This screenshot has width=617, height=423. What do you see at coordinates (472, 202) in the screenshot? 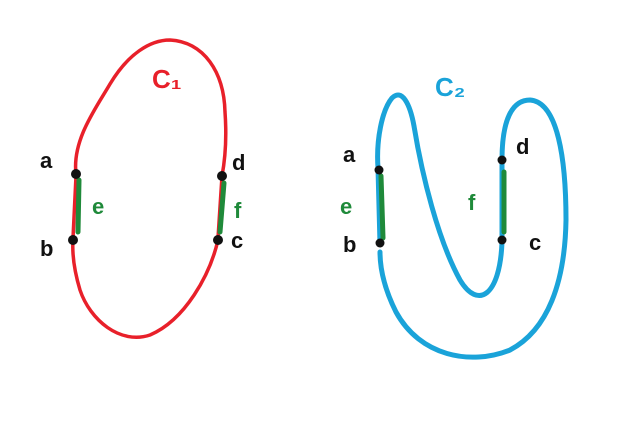
I see `label-f-c2: f` at bounding box center [472, 202].